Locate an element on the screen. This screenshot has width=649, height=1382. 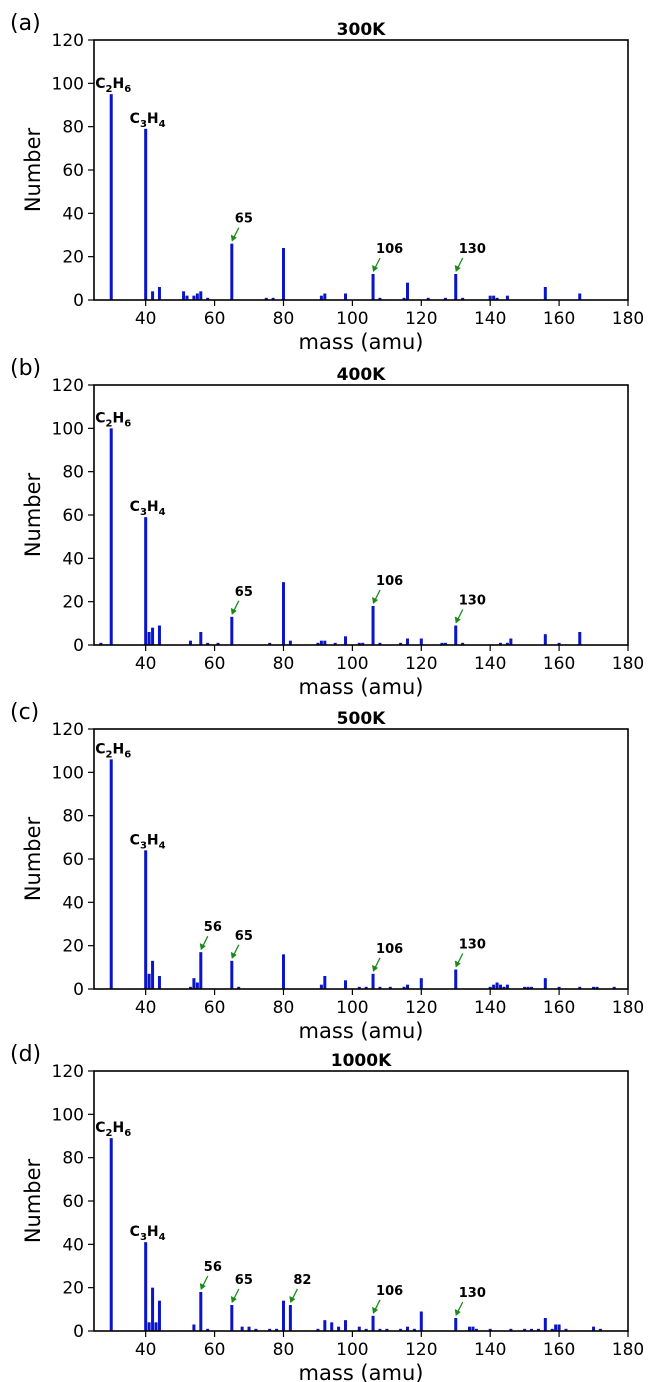
x-tick-label: 140 is located at coordinates (490, 319).